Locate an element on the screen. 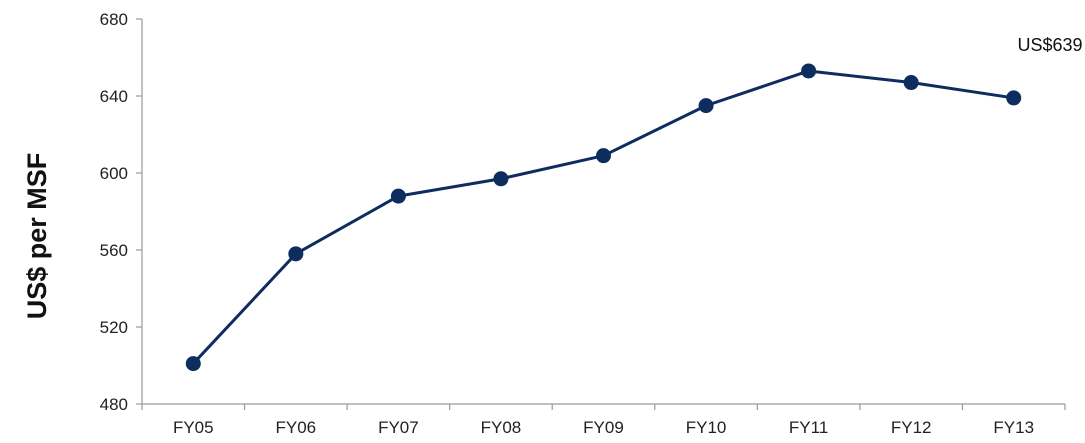 The height and width of the screenshot is (443, 1085). y-tick-label: 560 is located at coordinates (114, 250).